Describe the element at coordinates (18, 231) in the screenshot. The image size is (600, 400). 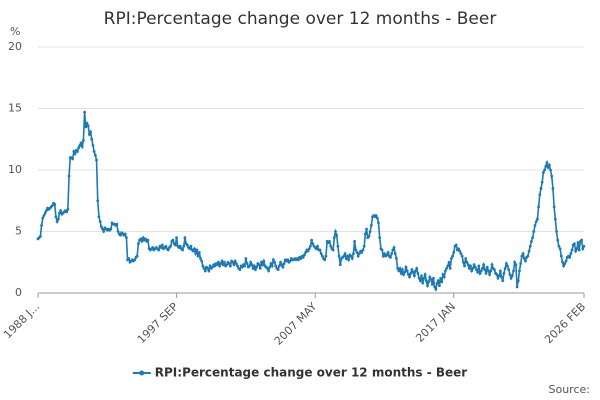
I see `y-tick-label: 5` at that location.